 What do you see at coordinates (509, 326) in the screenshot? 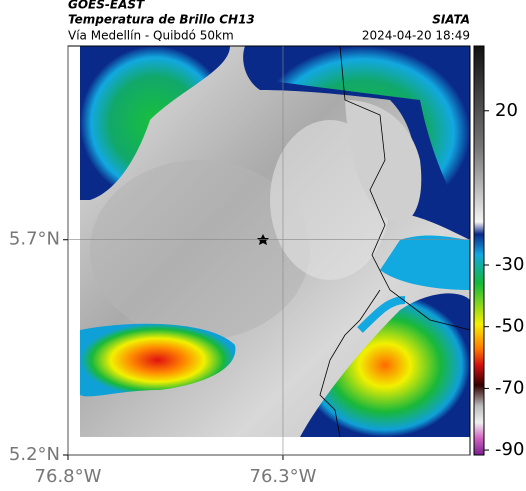
I see `colorbar-tick-label: -50` at bounding box center [509, 326].